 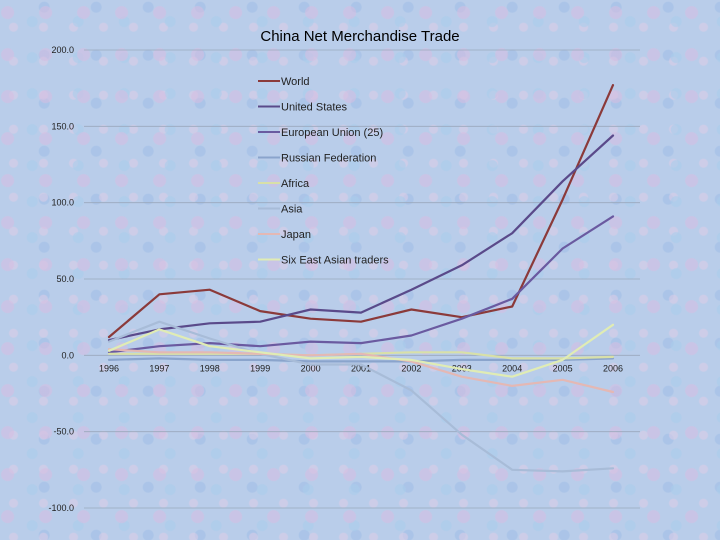 I want to click on legend-label: Africa, so click(x=295, y=184).